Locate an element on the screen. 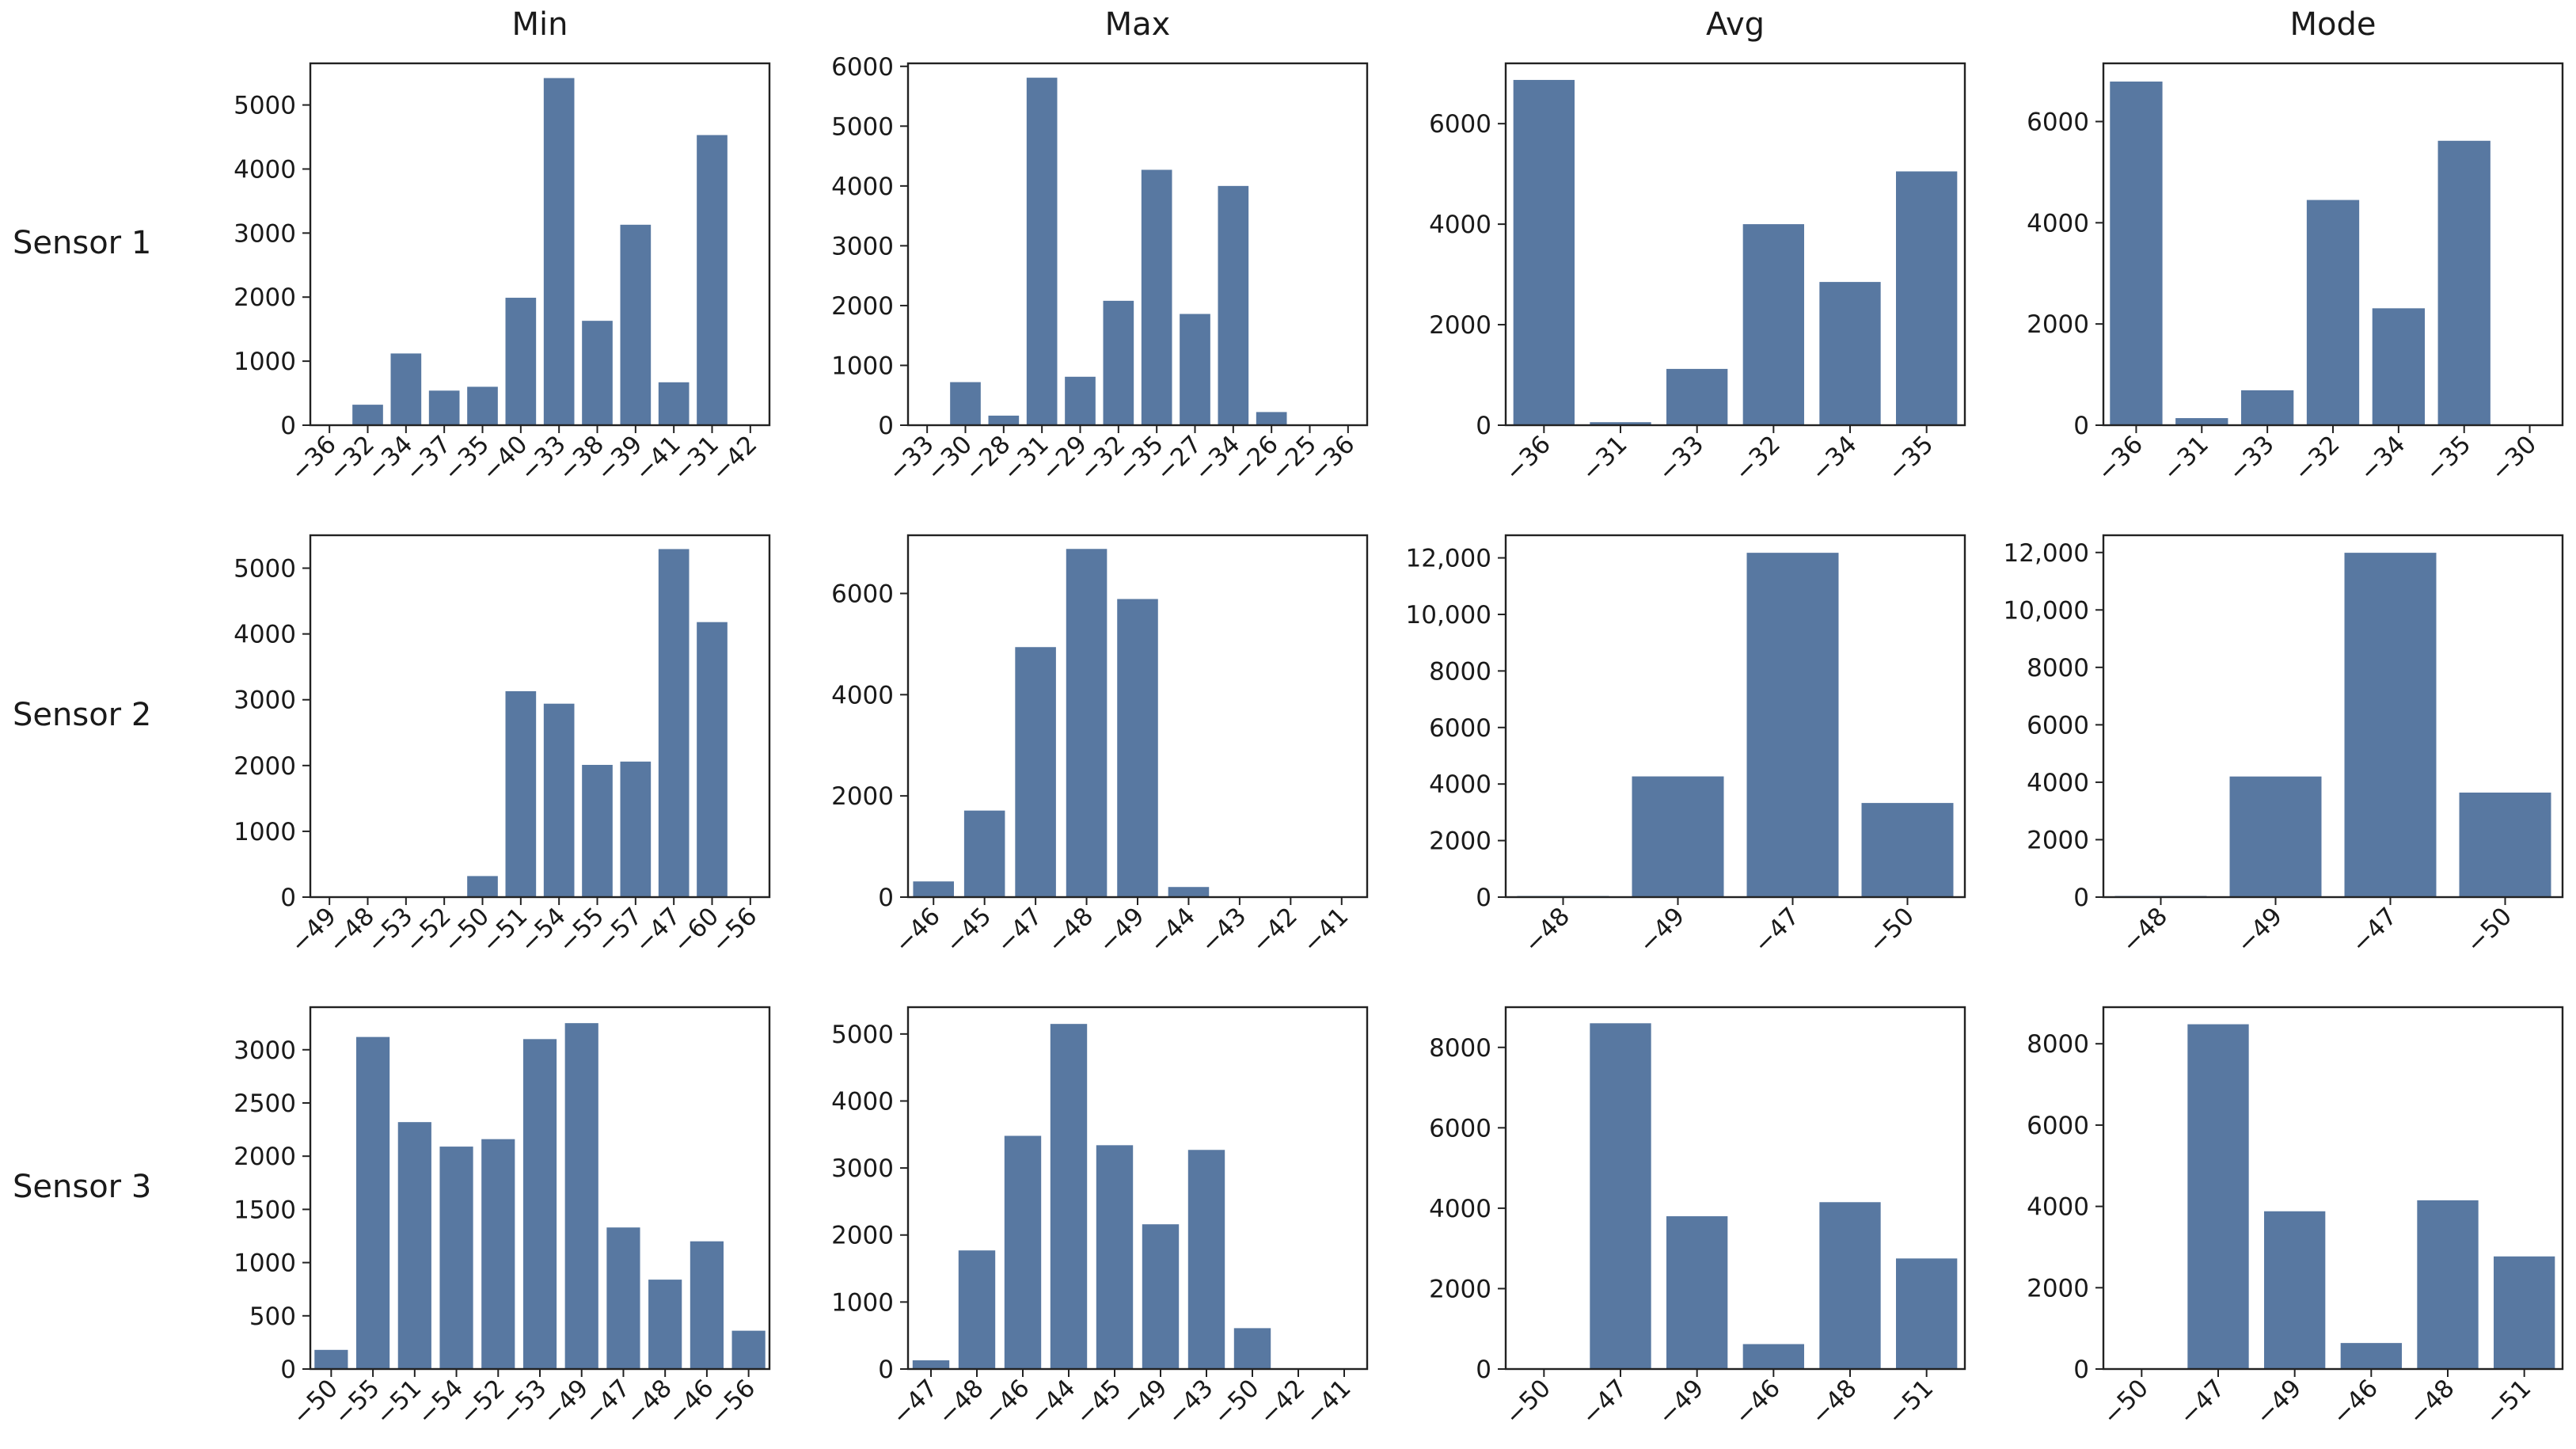  x-tick-label: −45 is located at coordinates (1098, 1402).